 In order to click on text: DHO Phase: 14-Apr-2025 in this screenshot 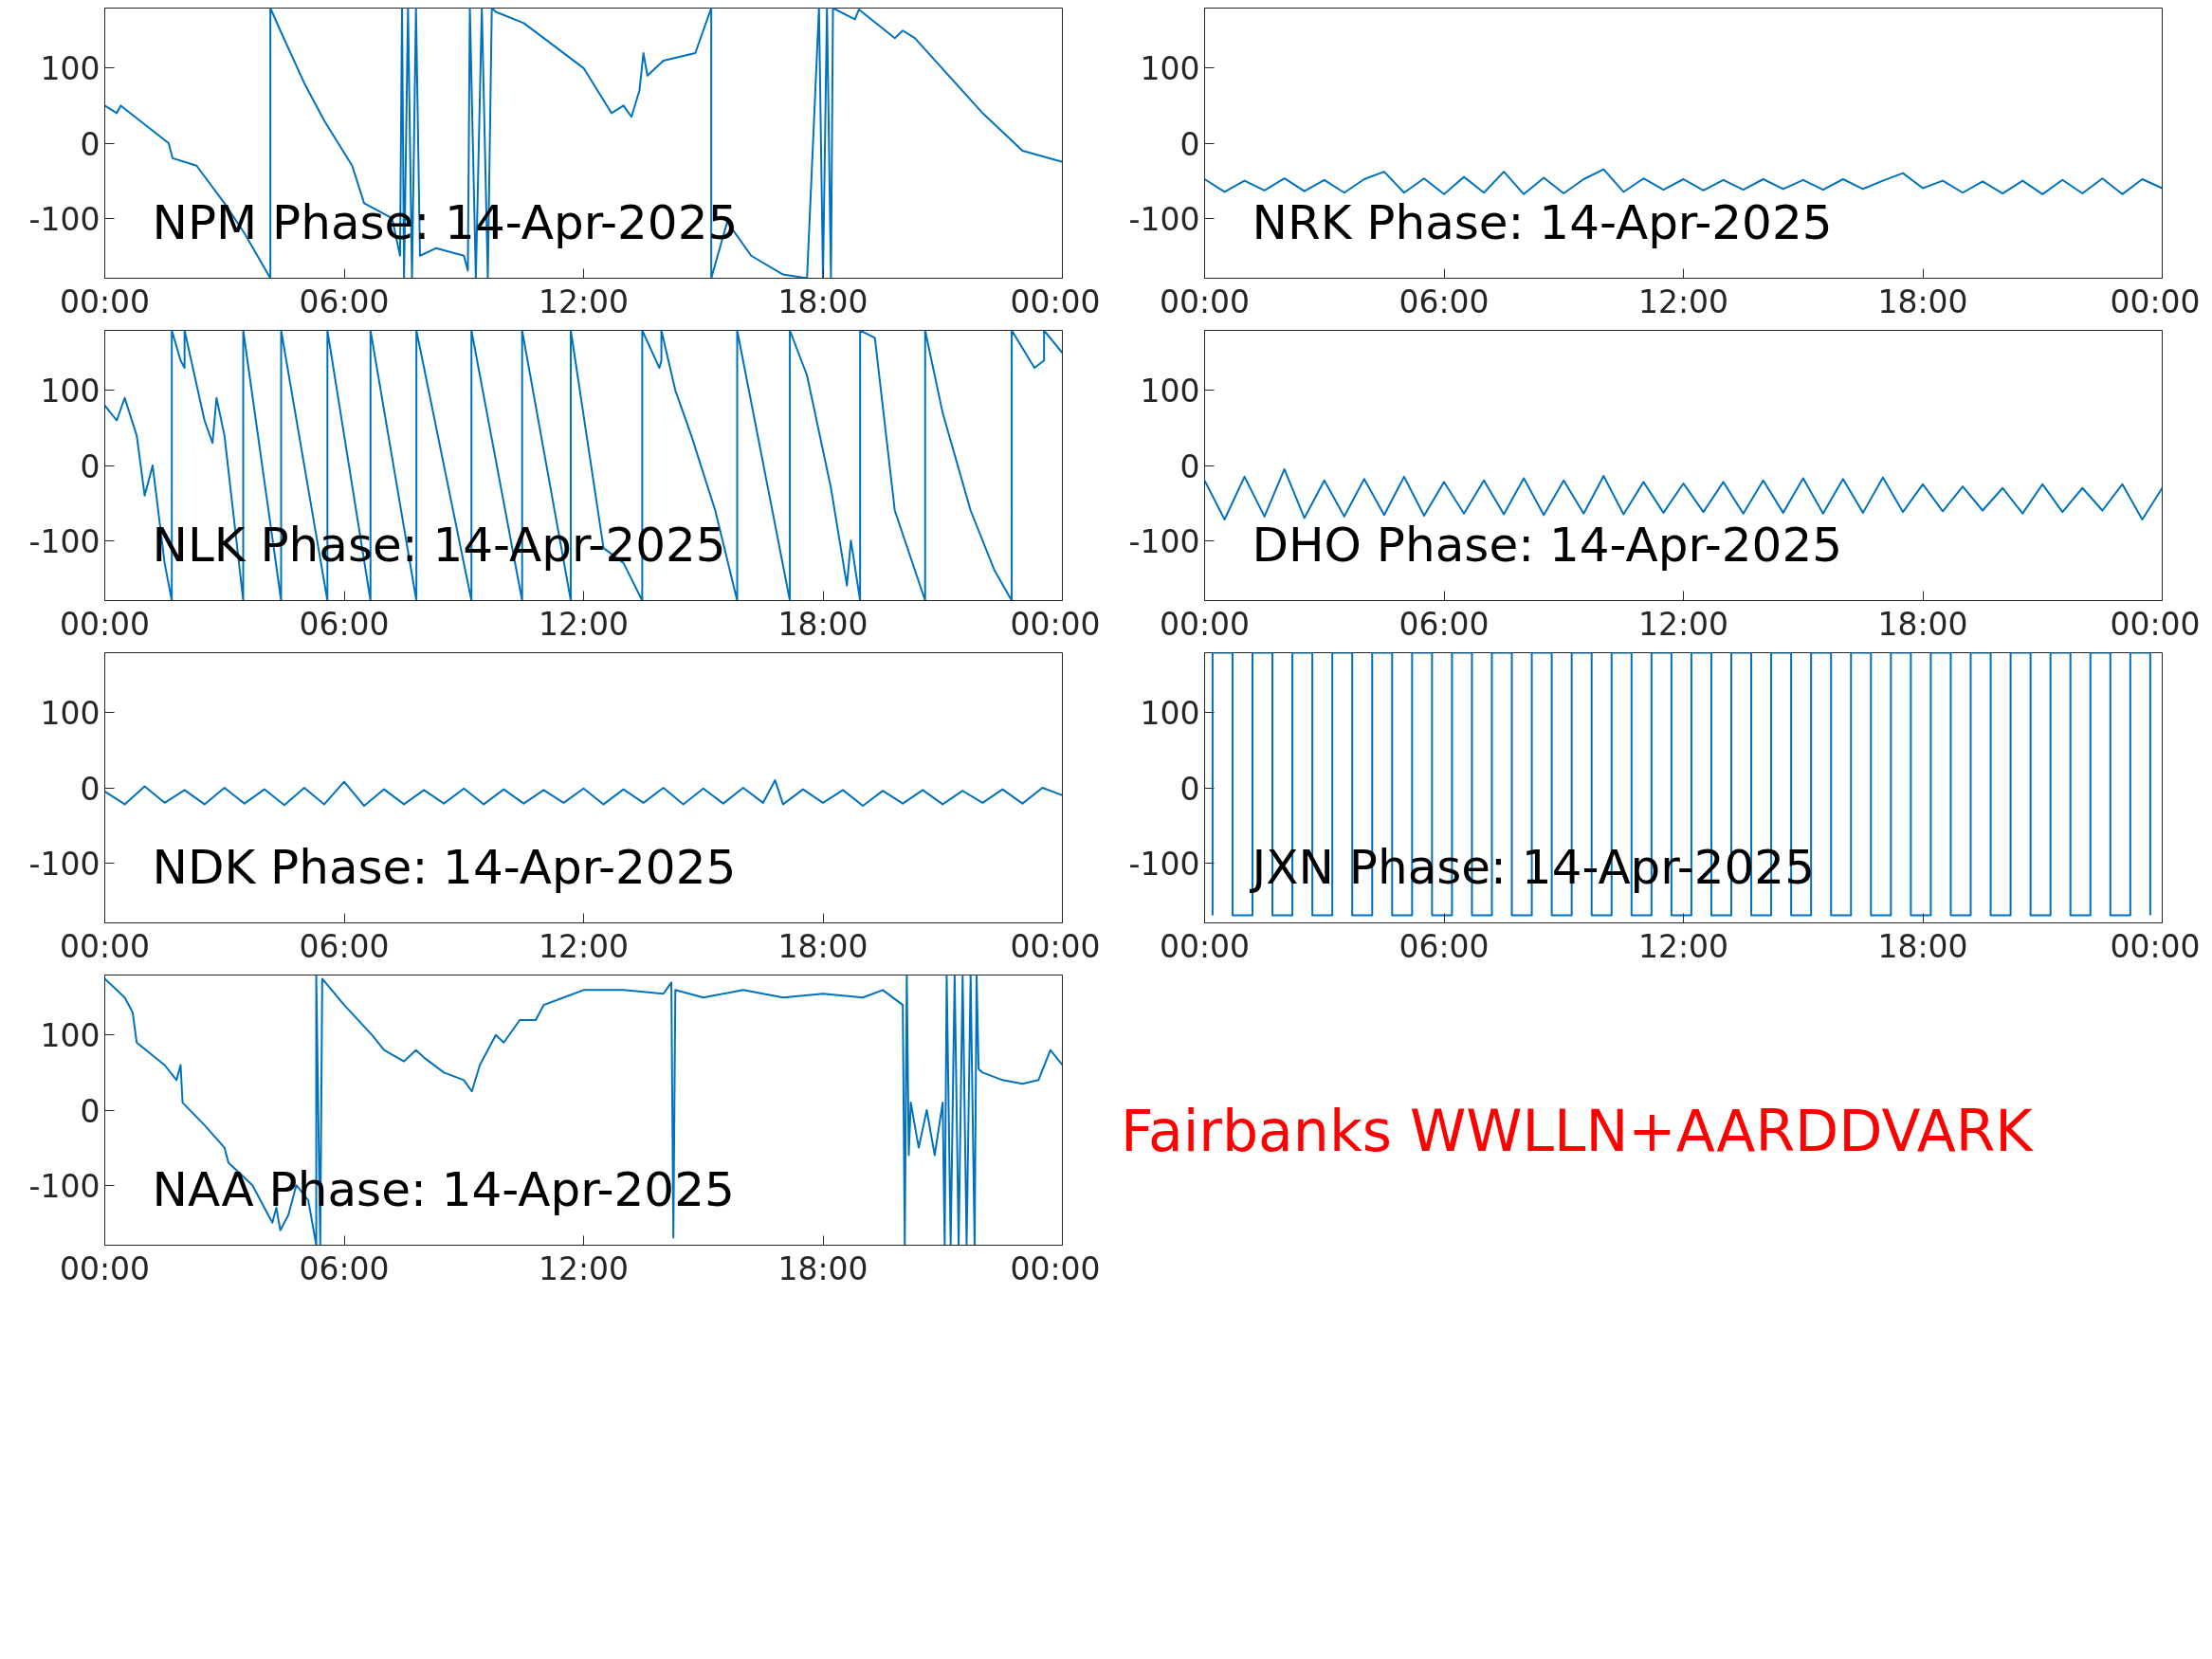, I will do `click(1547, 545)`.